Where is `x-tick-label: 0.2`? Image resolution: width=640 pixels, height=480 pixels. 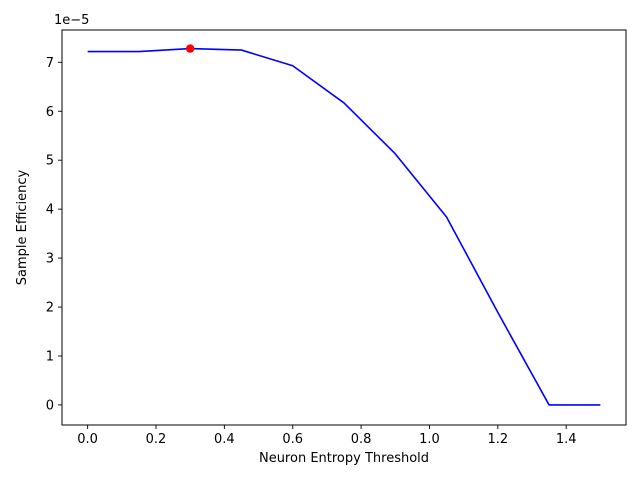
x-tick-label: 0.2 is located at coordinates (156, 439).